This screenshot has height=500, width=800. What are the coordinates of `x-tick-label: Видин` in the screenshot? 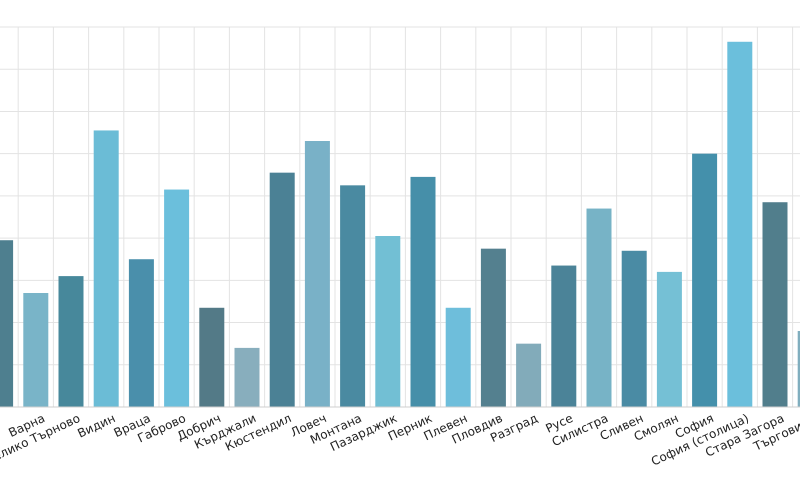 It's located at (96, 426).